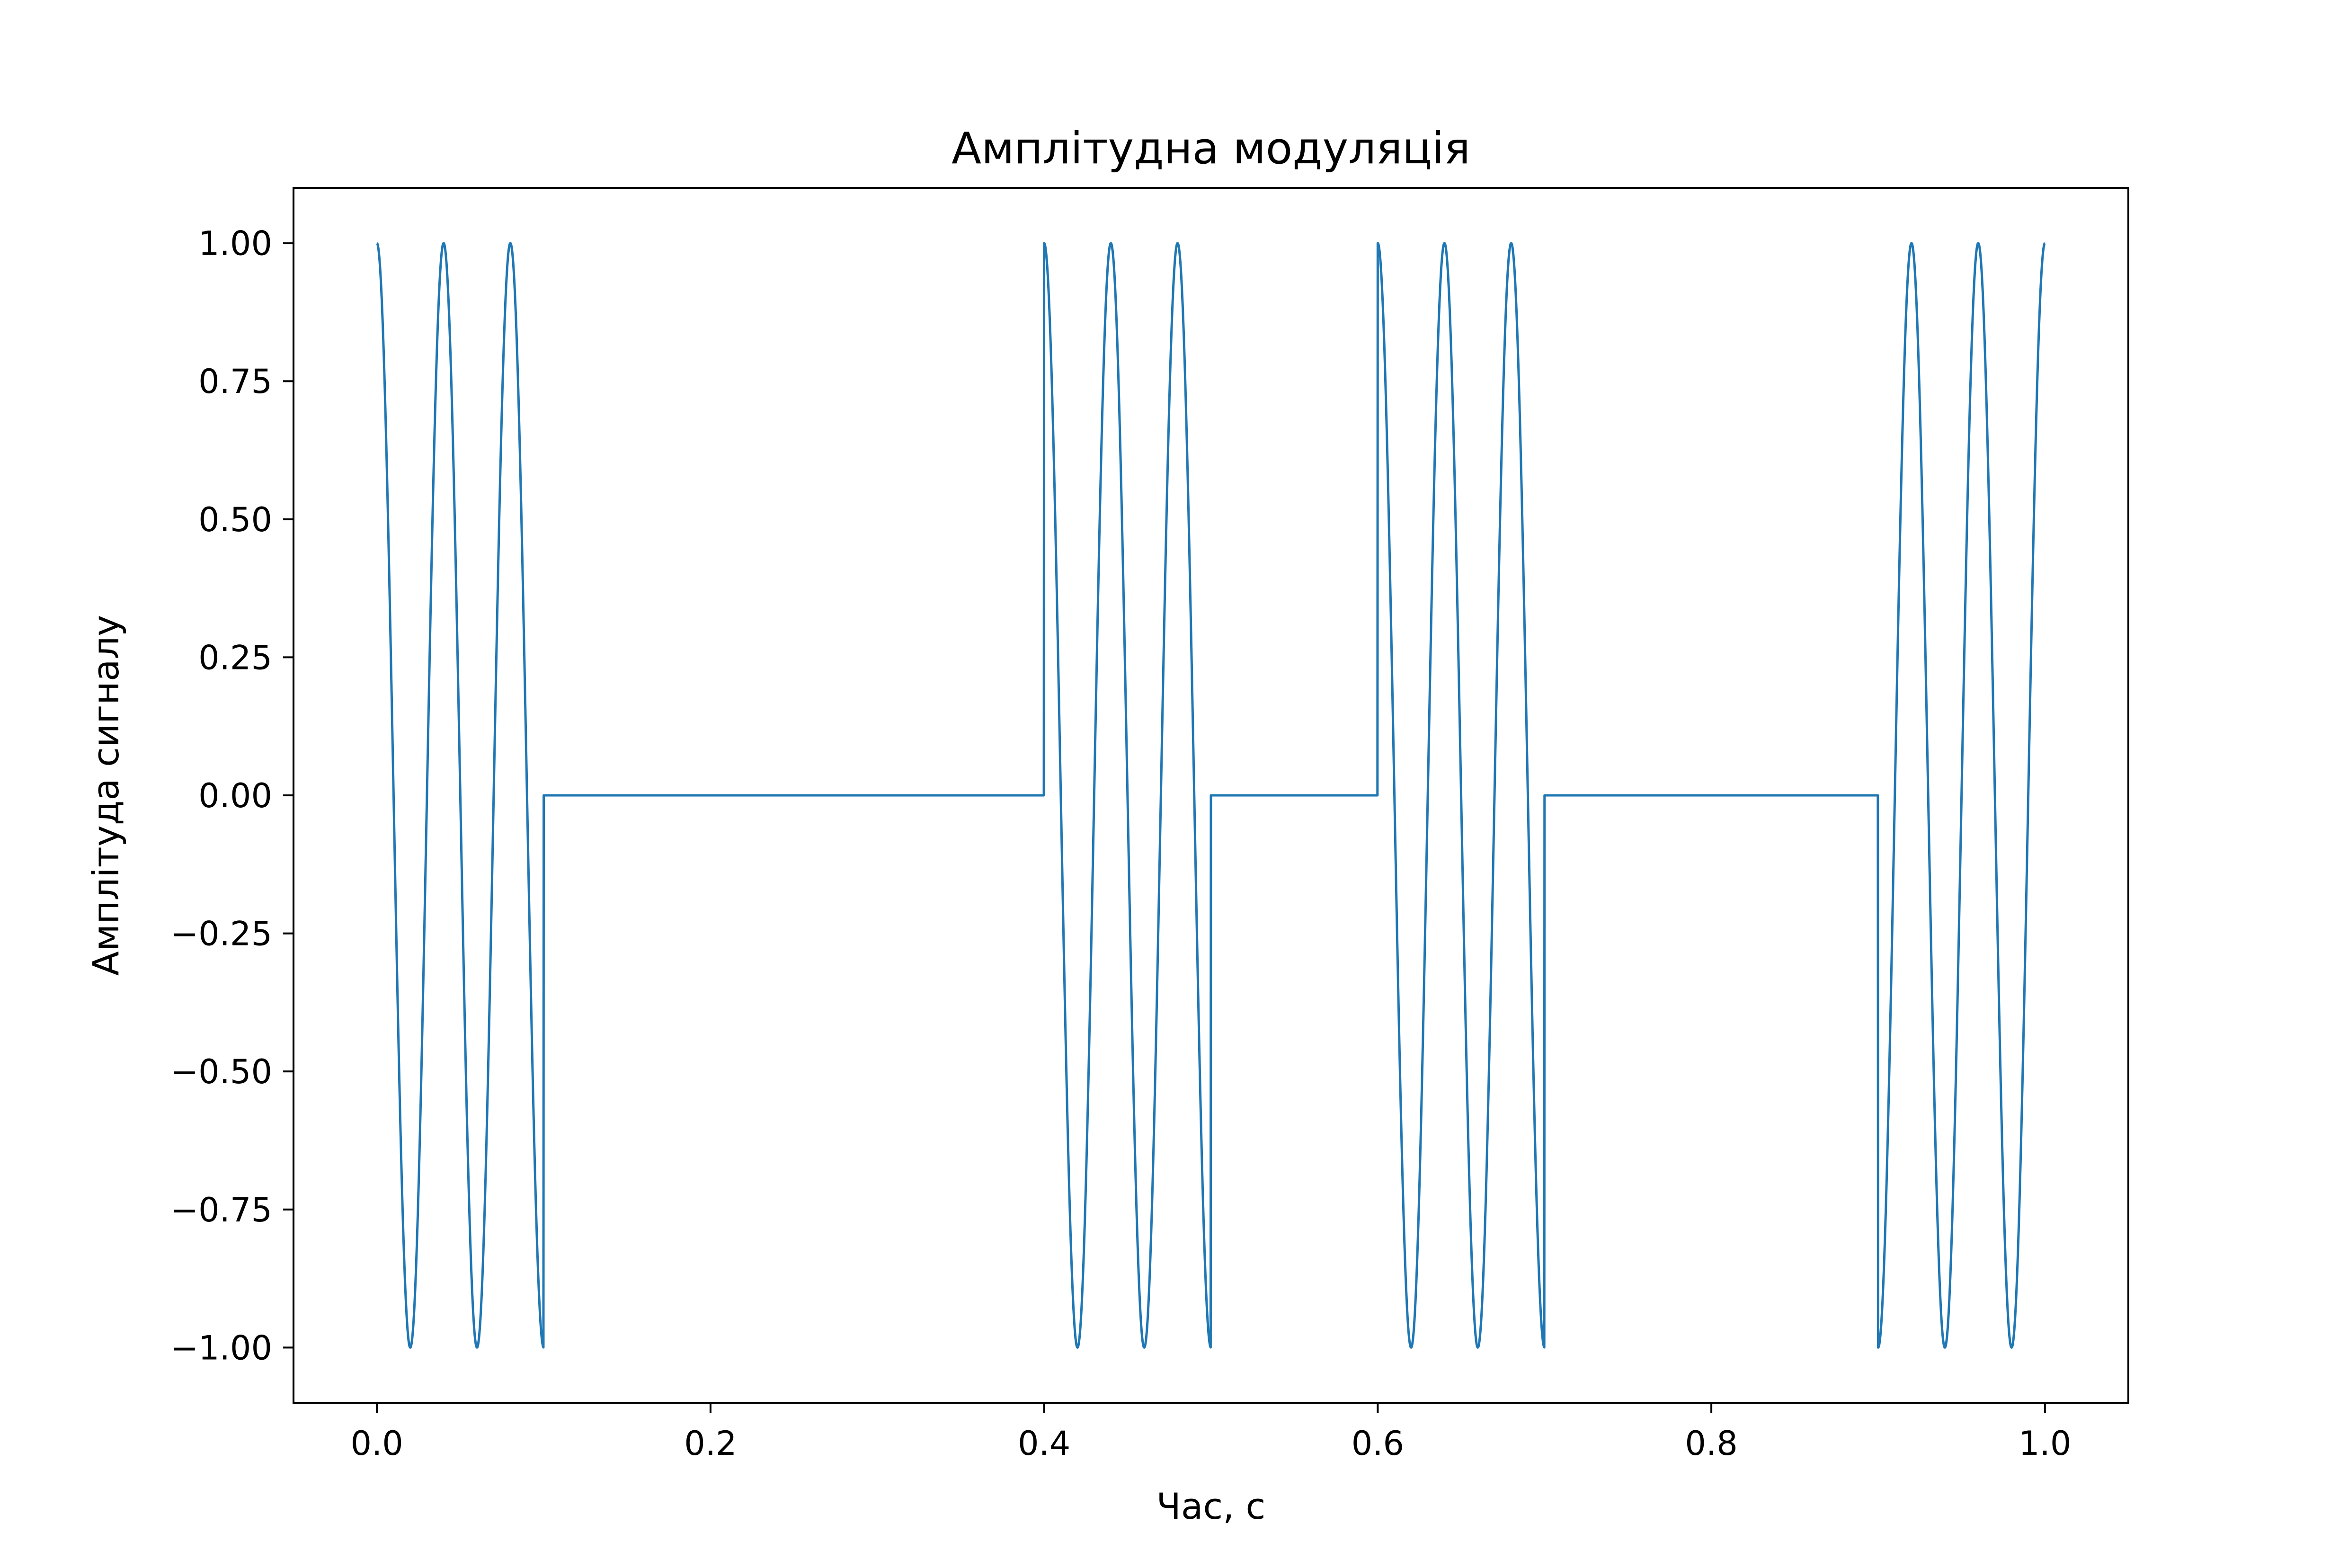  What do you see at coordinates (235, 519) in the screenshot?
I see `y-tick-label: 0.50` at bounding box center [235, 519].